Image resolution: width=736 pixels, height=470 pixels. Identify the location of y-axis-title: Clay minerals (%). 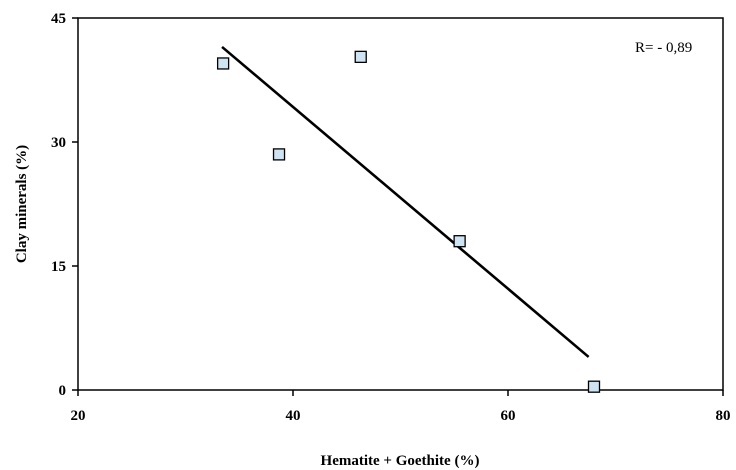
(22, 204).